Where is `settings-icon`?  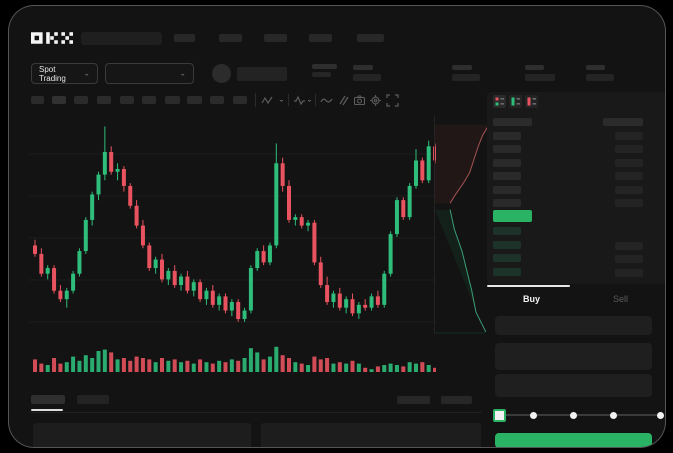 settings-icon is located at coordinates (375, 100).